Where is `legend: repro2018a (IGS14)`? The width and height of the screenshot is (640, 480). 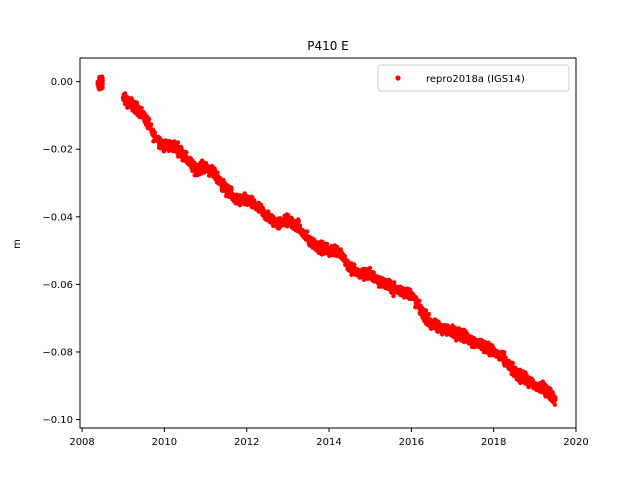
legend: repro2018a (IGS14) is located at coordinates (473, 78).